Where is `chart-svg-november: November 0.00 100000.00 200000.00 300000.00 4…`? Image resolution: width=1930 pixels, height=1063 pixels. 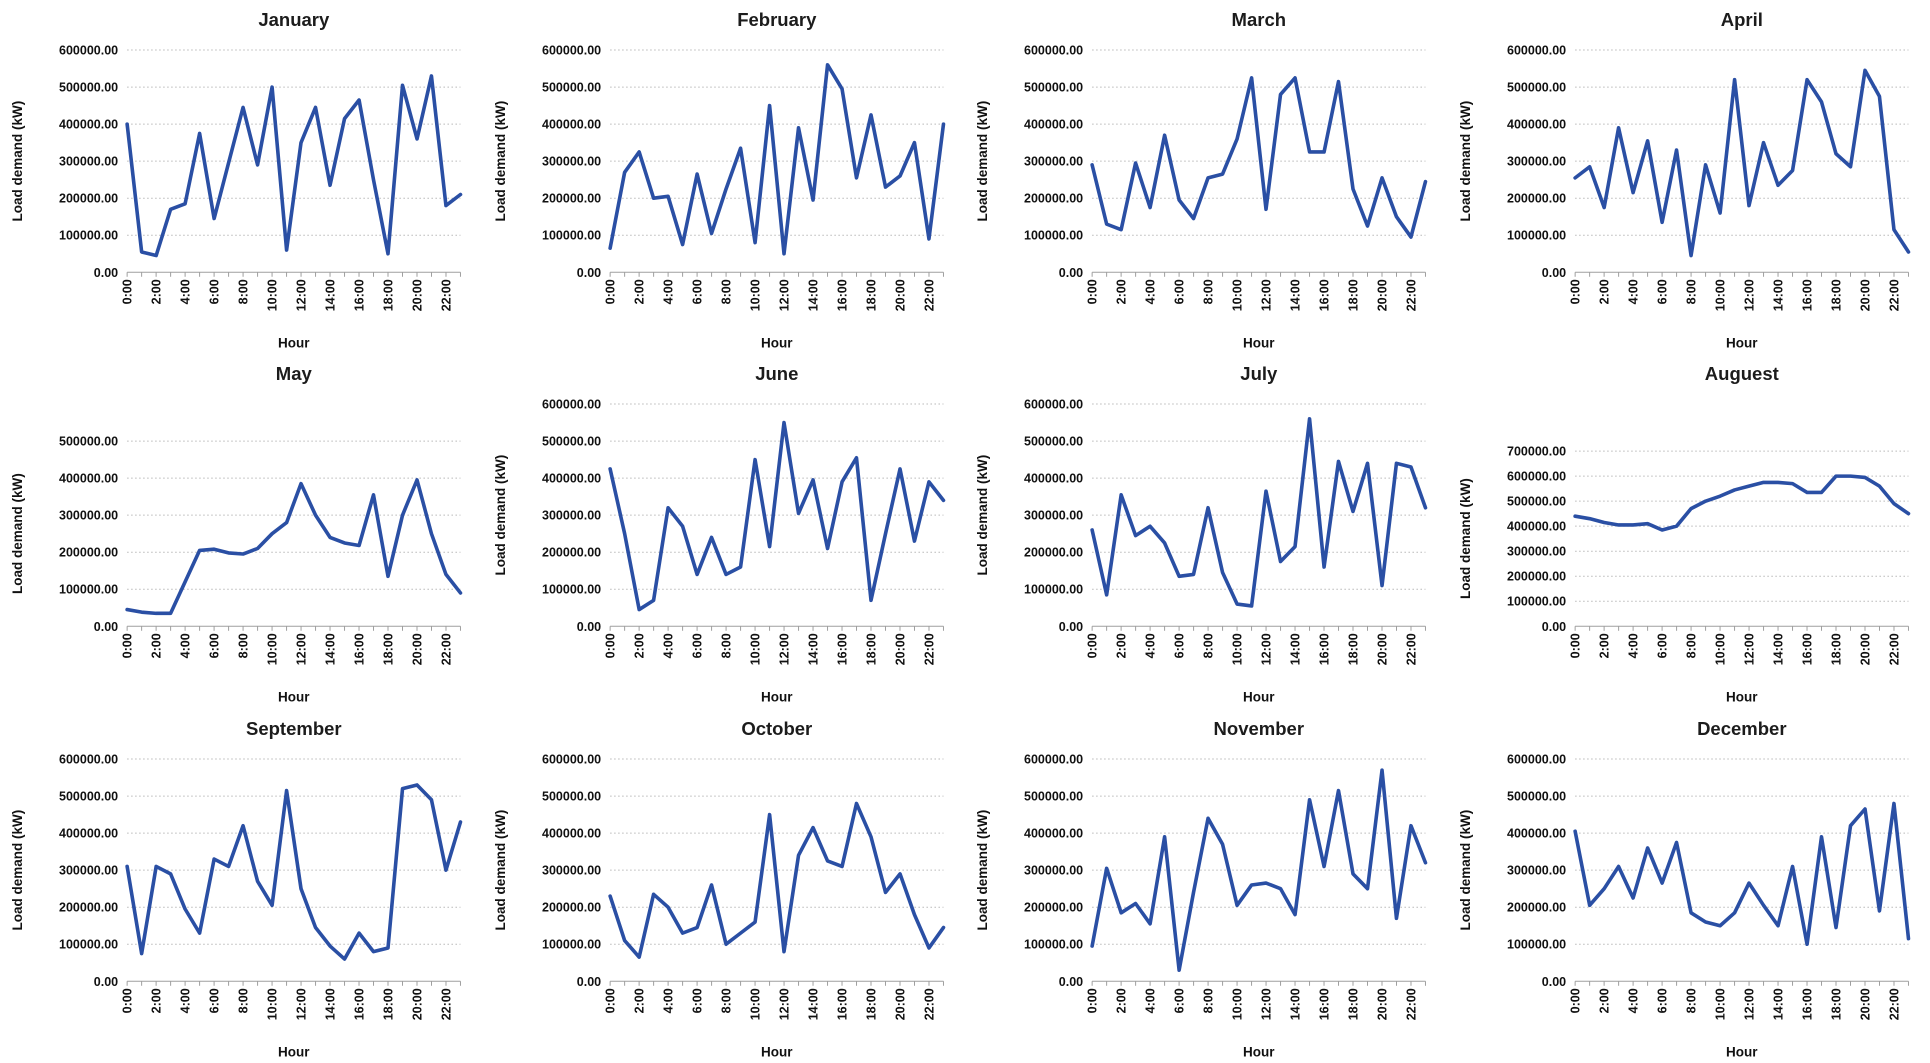
chart-svg-november: November 0.00 100000.00 200000.00 300000.00 4… is located at coordinates (1201, 888).